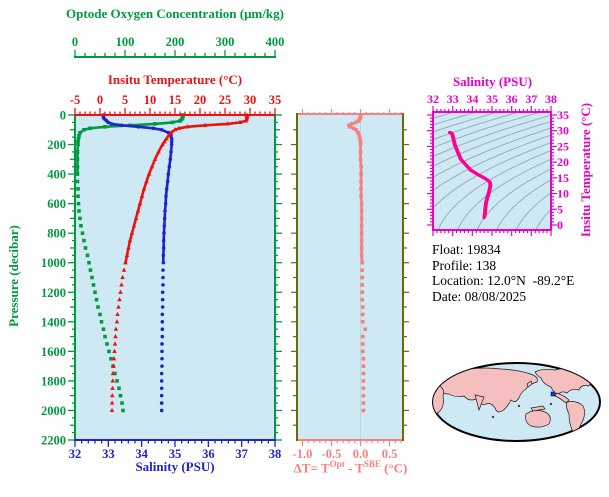 This screenshot has height=497, width=609. Describe the element at coordinates (354, 468) in the screenshot. I see `dt-title-part: - T` at that location.